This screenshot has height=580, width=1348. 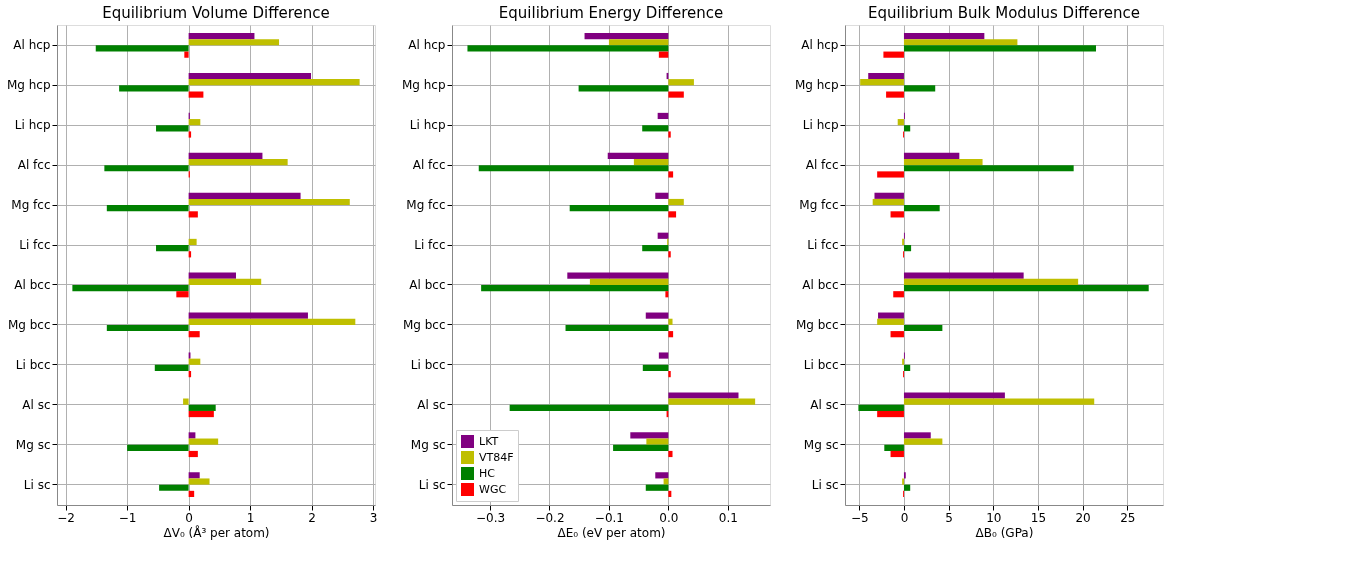 I want to click on x-tick-label: −5, so click(x=859, y=517).